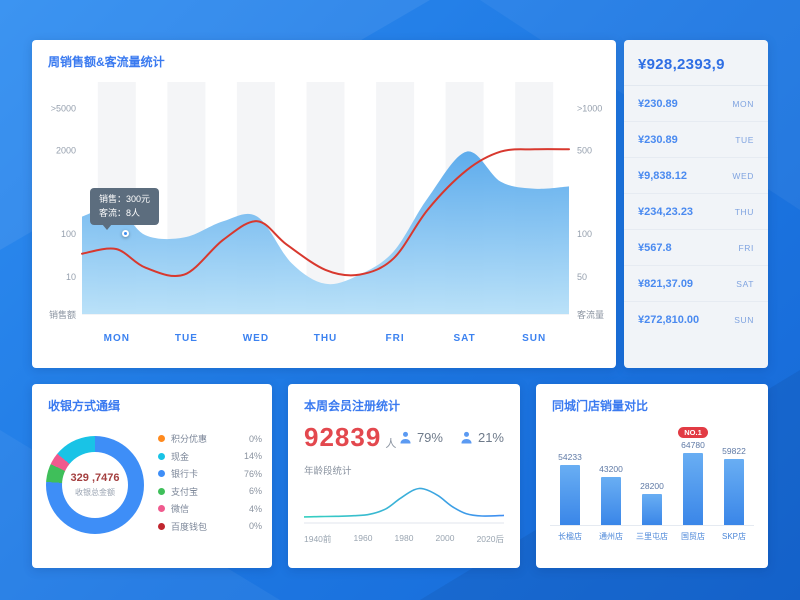 The height and width of the screenshot is (600, 800). What do you see at coordinates (95, 492) in the screenshot?
I see `donut-total-label: 收银总金额` at bounding box center [95, 492].